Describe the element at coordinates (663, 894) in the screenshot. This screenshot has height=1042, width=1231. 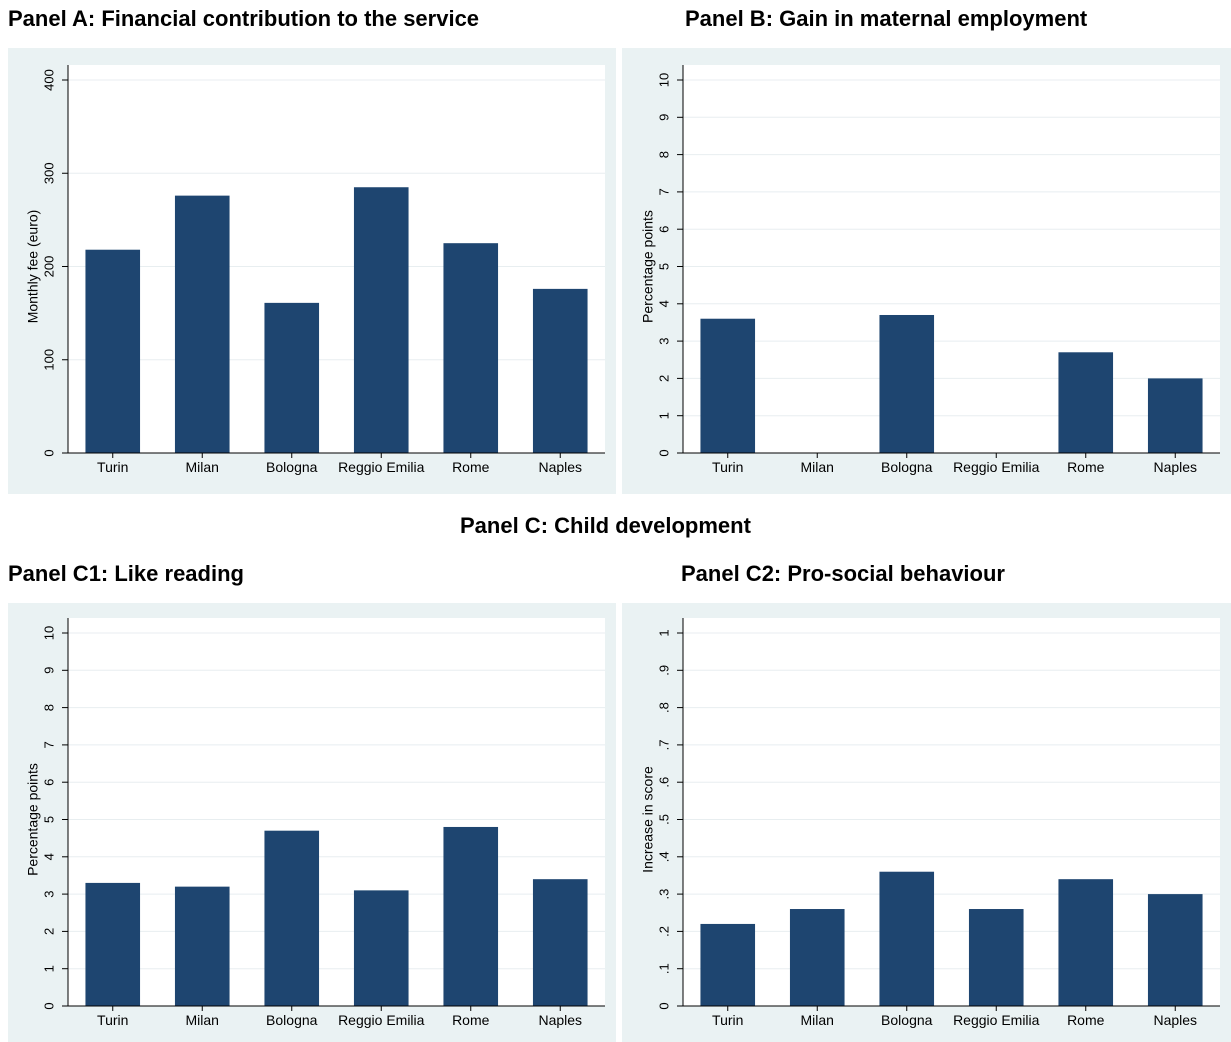
I see `panel-c2-ytick-label: .3` at that location.